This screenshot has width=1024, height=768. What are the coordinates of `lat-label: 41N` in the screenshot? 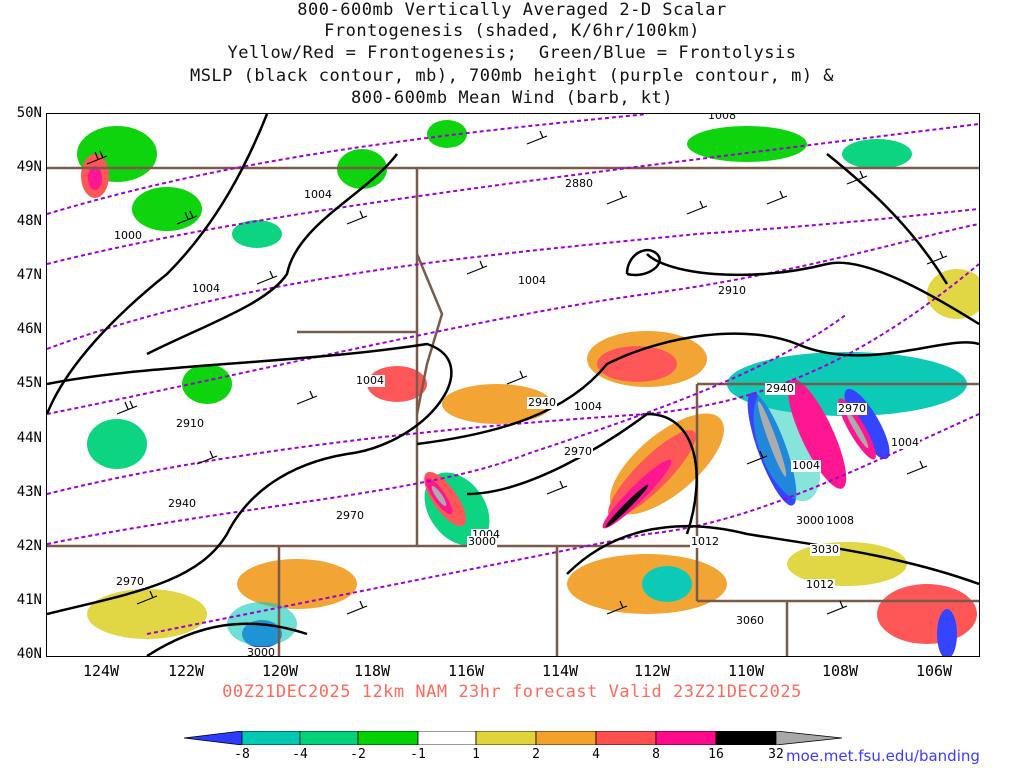 It's located at (29, 600).